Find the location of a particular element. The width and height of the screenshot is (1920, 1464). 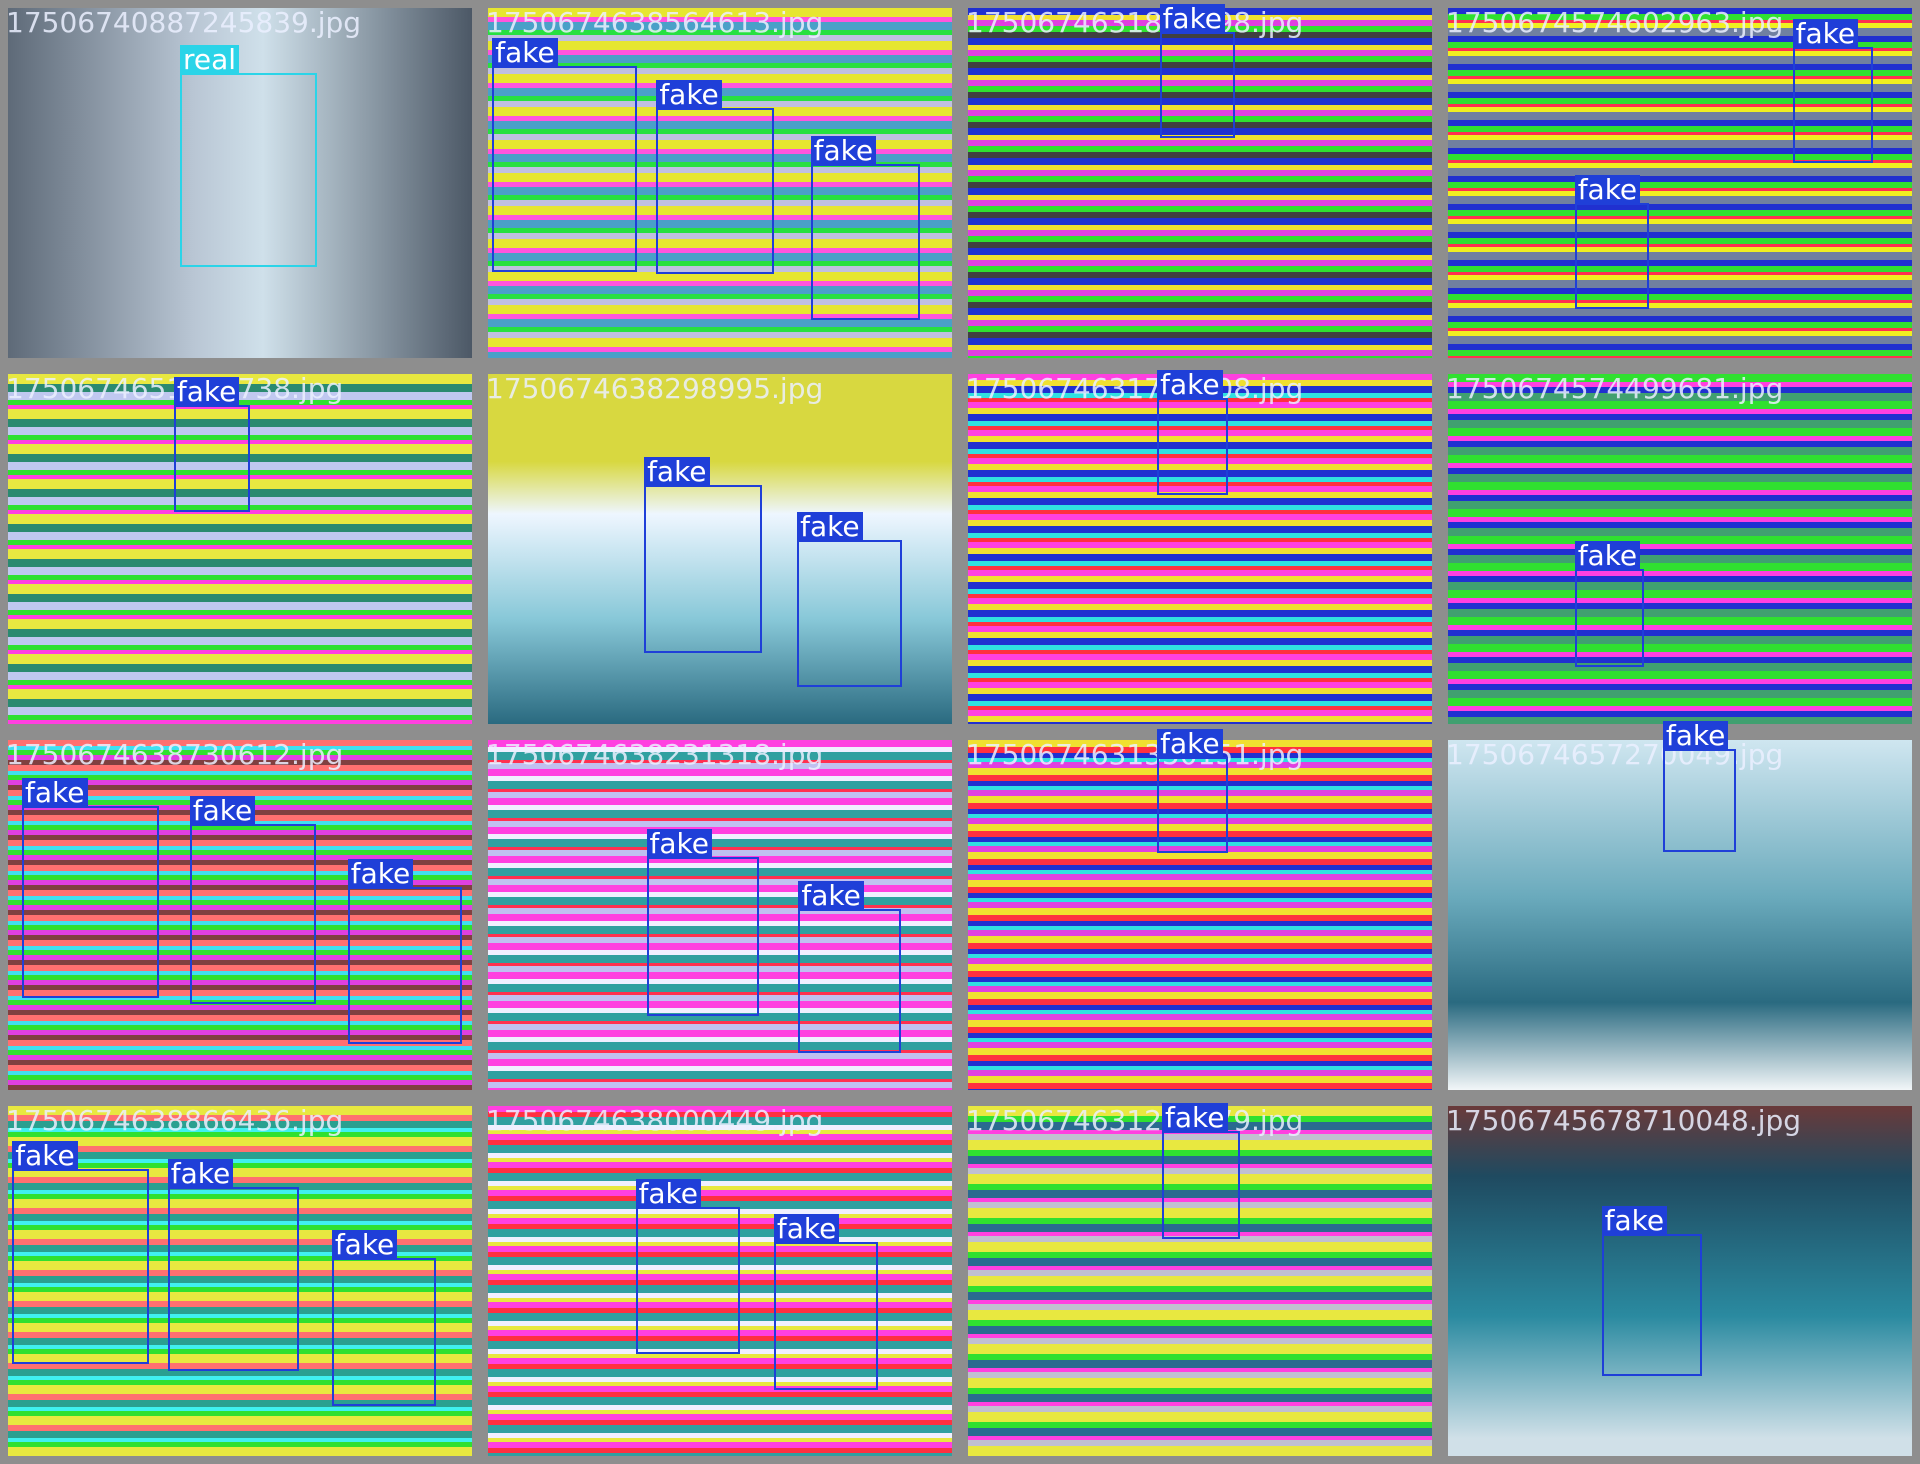

filename: 1750674631299379.jpg is located at coordinates (1135, 1120).